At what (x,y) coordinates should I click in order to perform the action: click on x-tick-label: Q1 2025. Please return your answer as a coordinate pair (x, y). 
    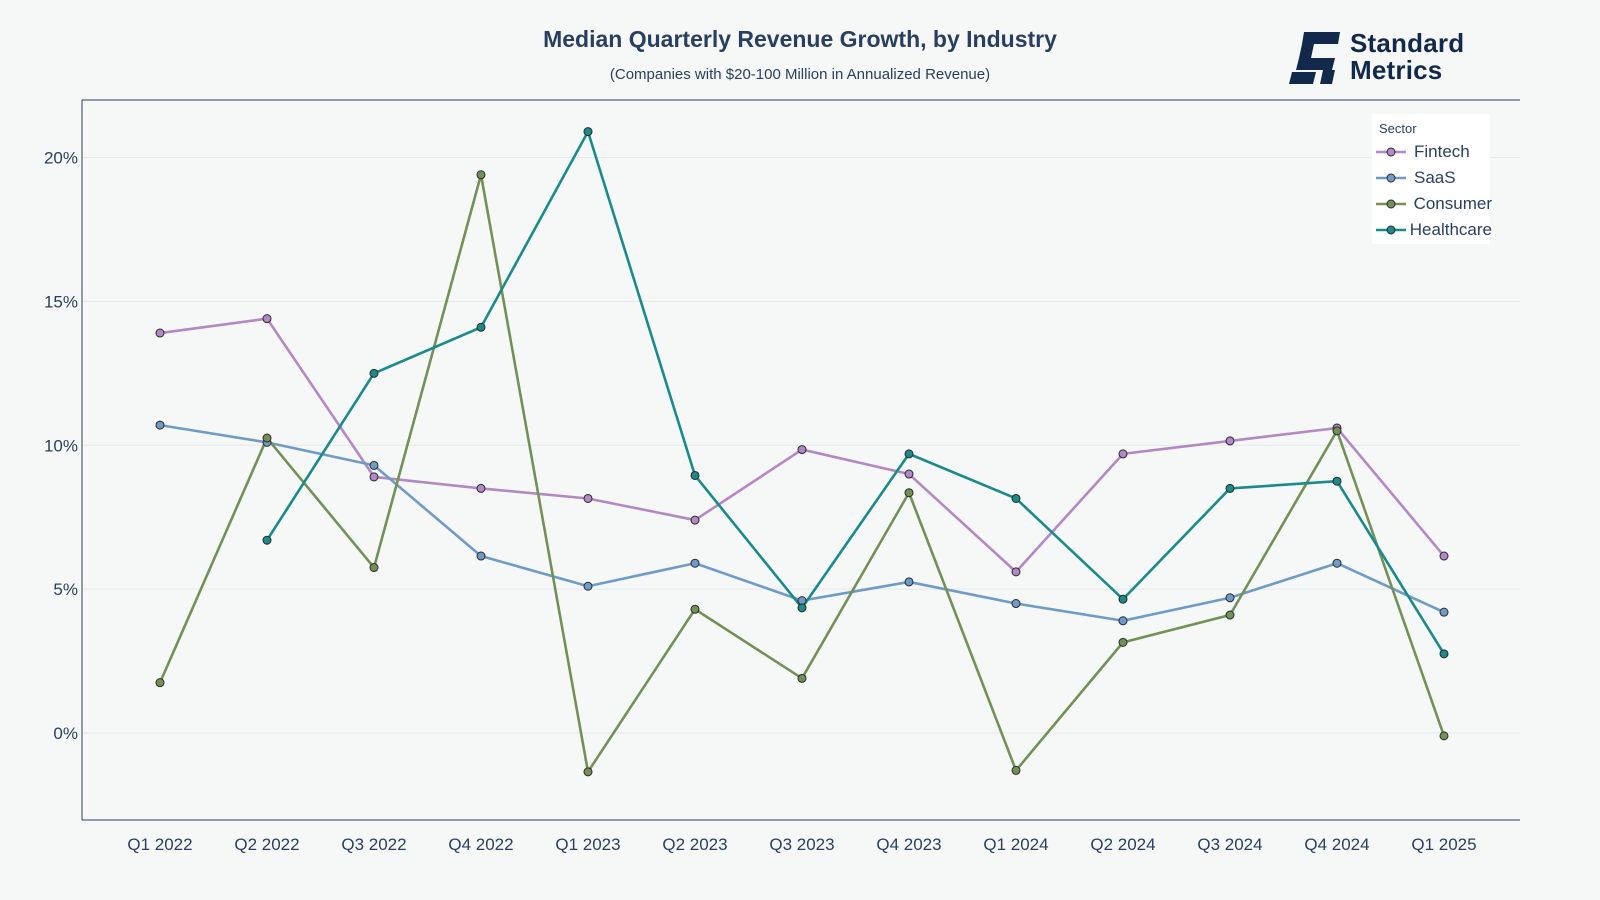
    Looking at the image, I should click on (1443, 844).